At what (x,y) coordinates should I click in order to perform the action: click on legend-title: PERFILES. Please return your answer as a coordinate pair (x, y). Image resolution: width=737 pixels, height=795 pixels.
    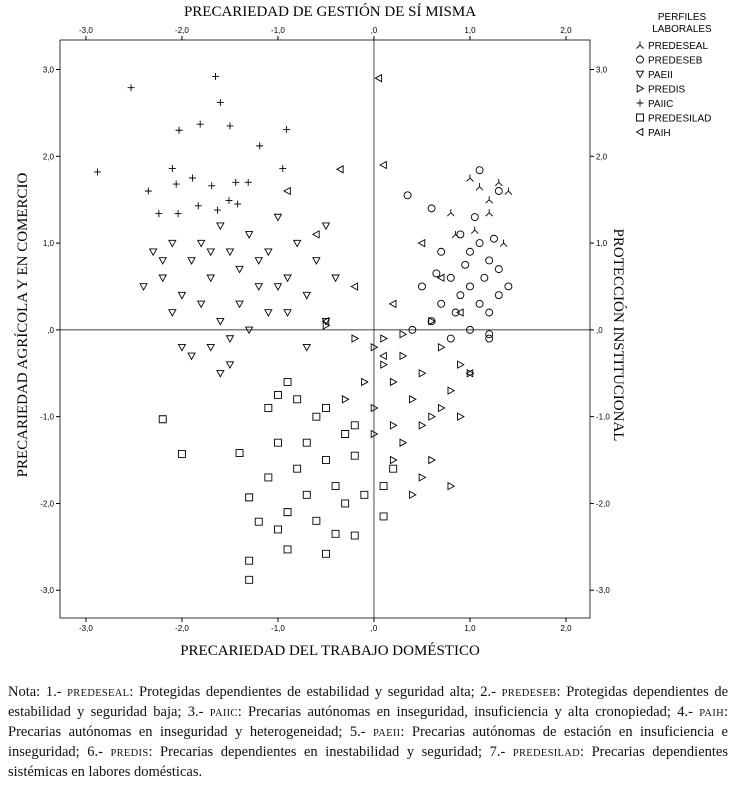
    Looking at the image, I should click on (682, 17).